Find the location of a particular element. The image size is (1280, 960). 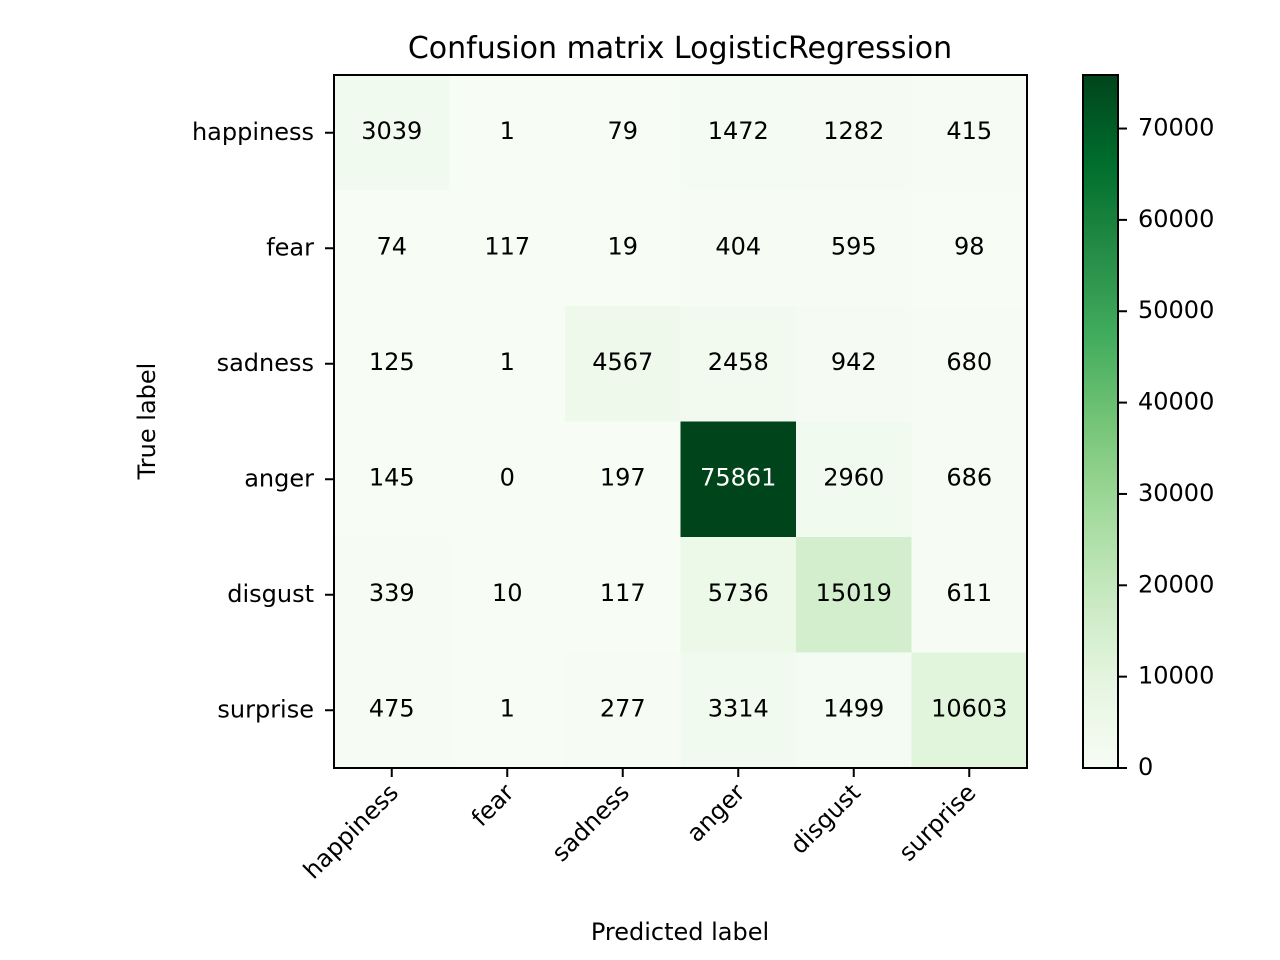

cell-value-label: 74 is located at coordinates (391, 246).